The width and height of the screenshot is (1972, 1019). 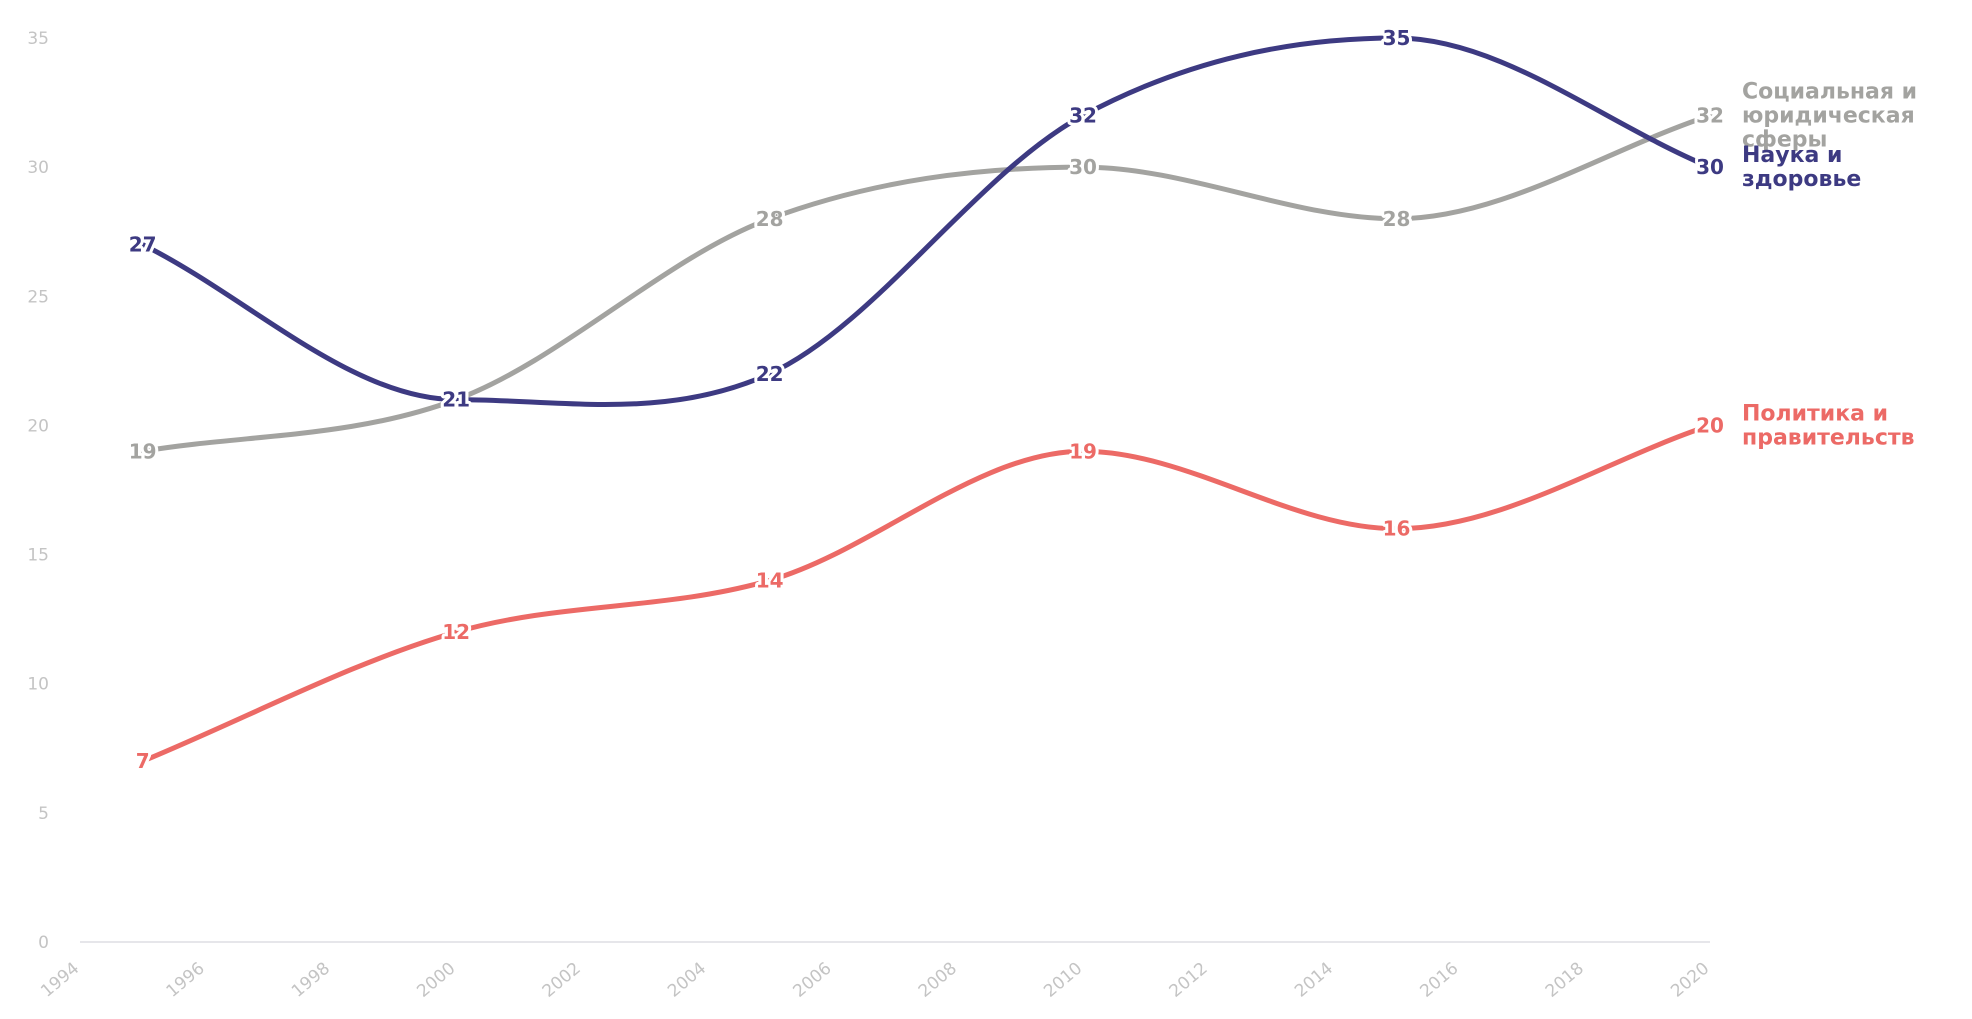 What do you see at coordinates (38, 491) in the screenshot?
I see `y-axis: 0 5 10 15 20 25 30 35` at bounding box center [38, 491].